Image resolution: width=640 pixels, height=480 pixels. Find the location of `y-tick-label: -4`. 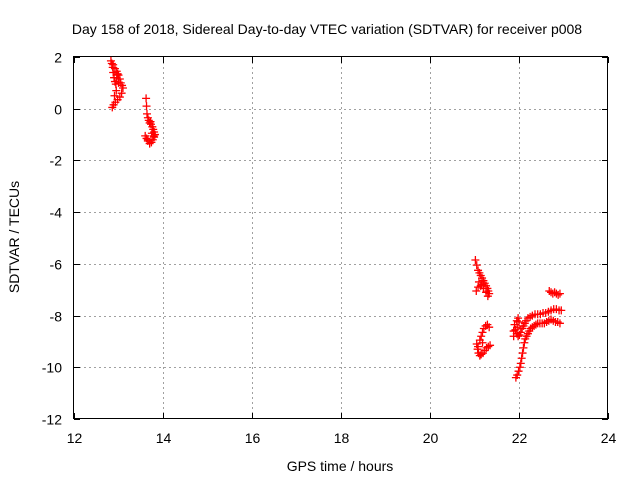

y-tick-label: -4 is located at coordinates (56, 213).